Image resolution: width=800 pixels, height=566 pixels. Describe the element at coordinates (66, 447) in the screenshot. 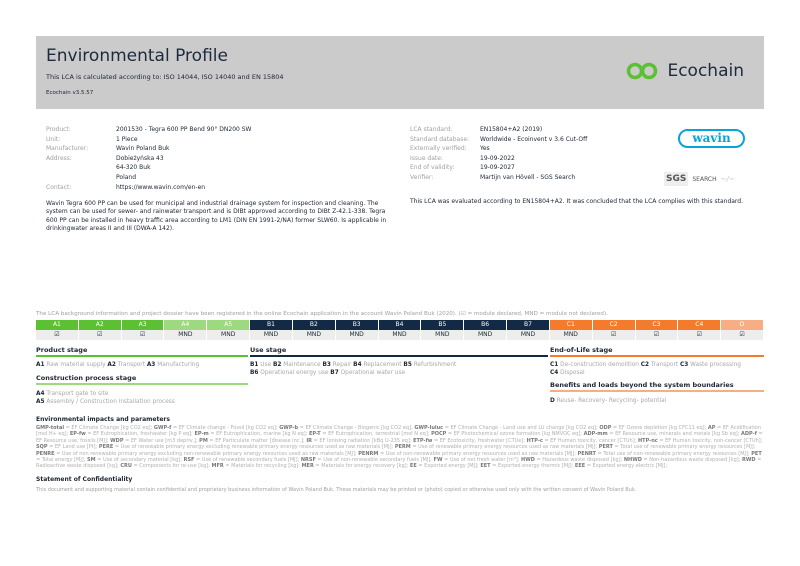

I see `abbreviation: SQP = EF Land use [Pt]` at that location.